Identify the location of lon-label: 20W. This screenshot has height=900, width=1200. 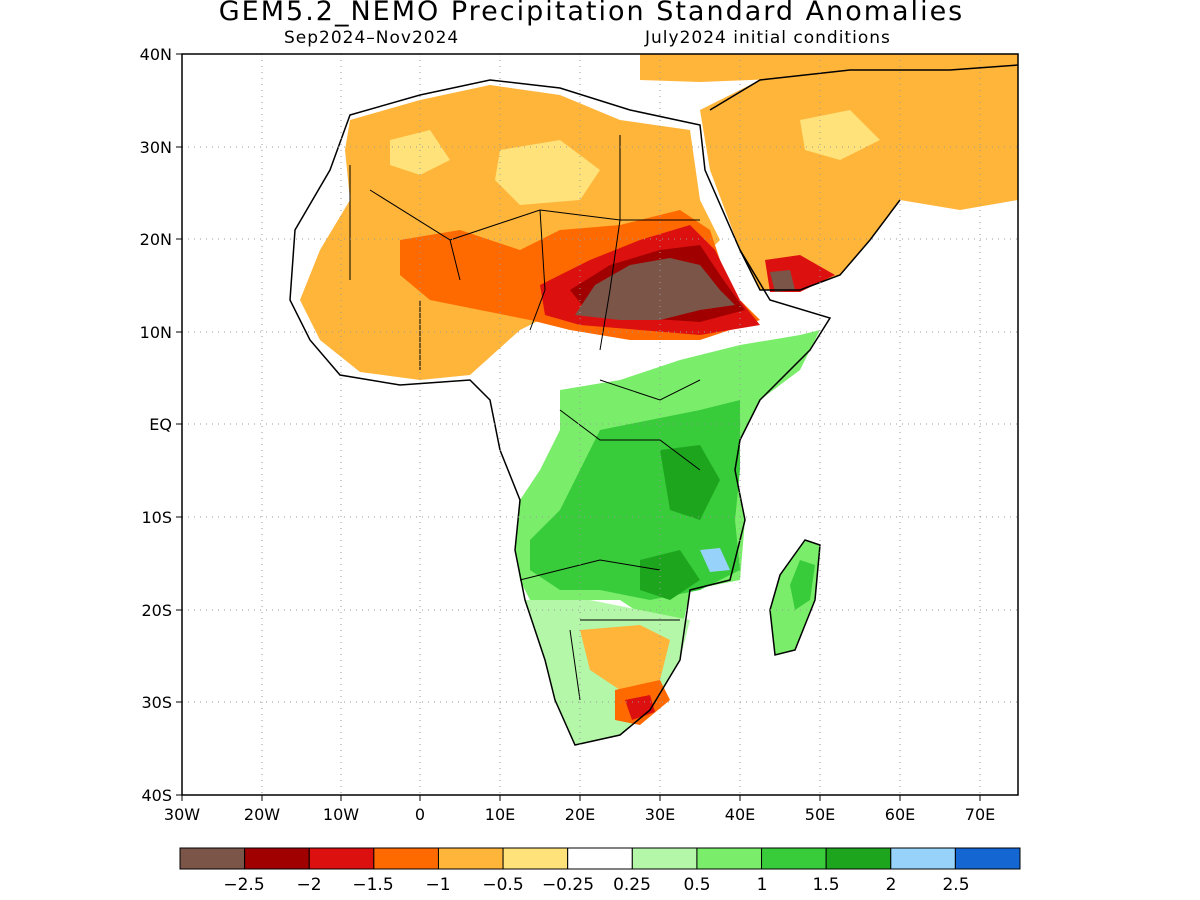
(262, 814).